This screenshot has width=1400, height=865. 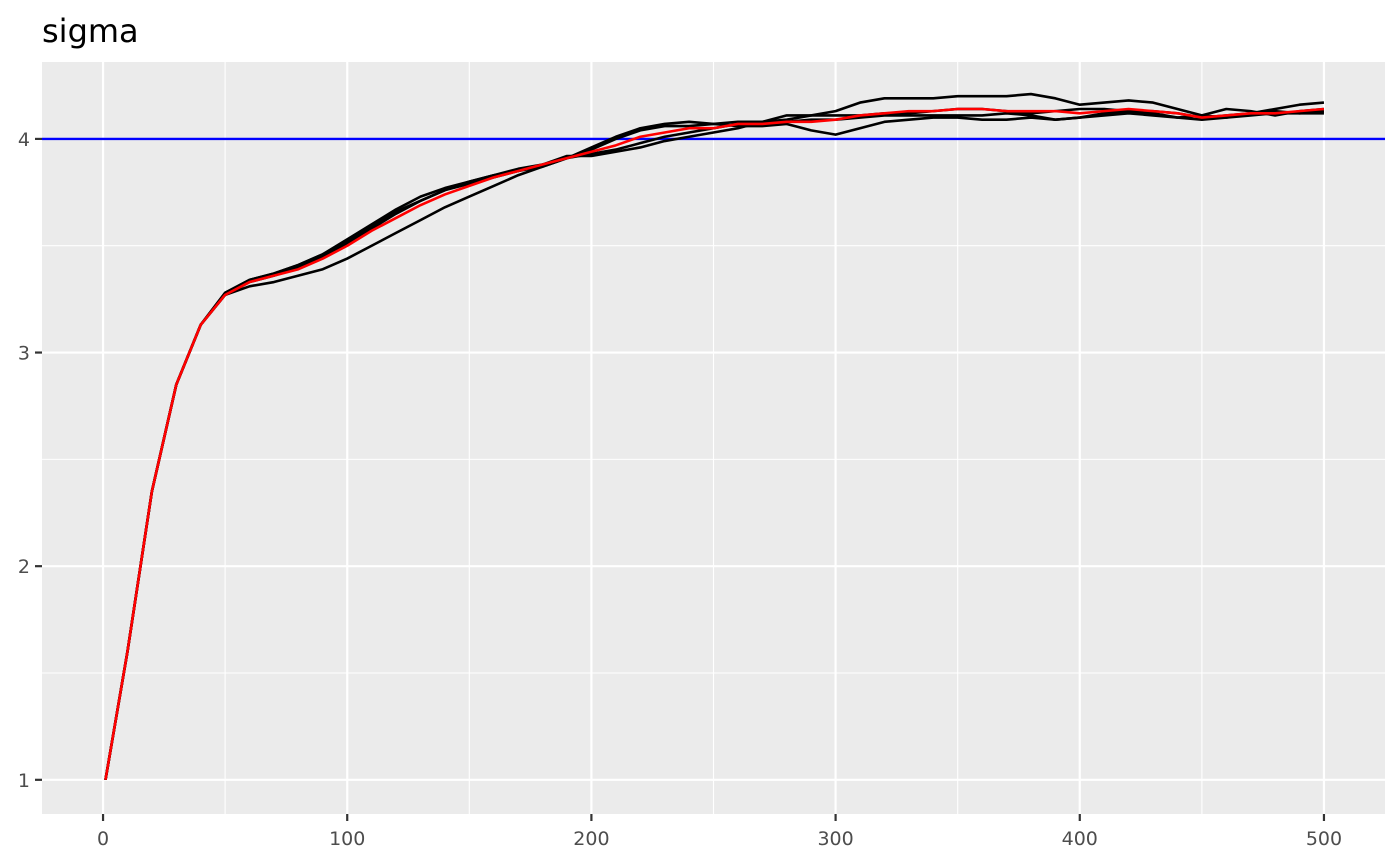 I want to click on x-axis: 0 100 200 300 400 500, so click(x=719, y=832).